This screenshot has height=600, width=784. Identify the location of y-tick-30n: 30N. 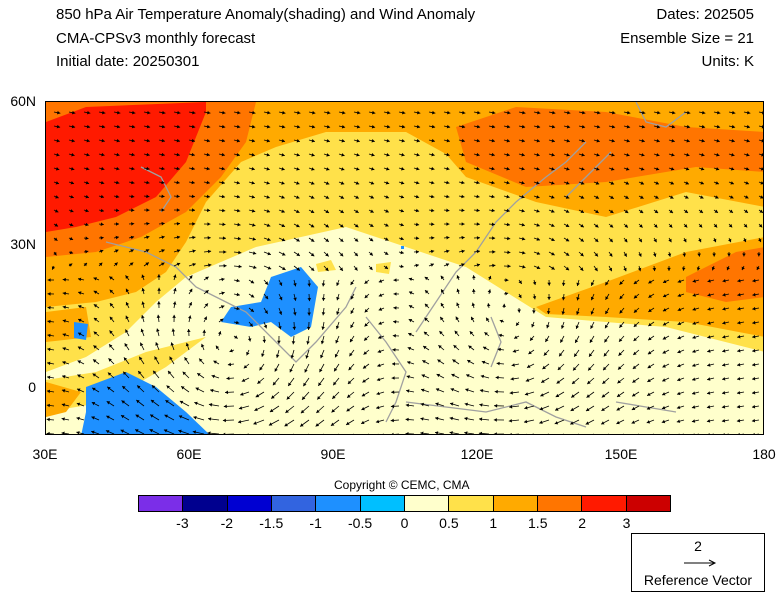
(23, 244).